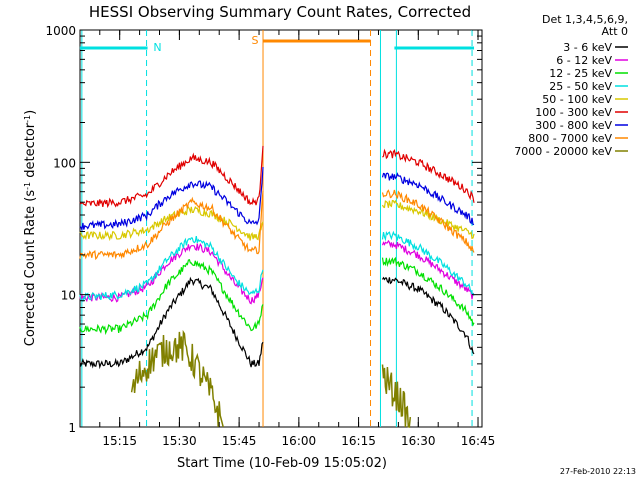 This screenshot has width=640, height=480. I want to click on legend-entry-label: 50 - 100 keV, so click(577, 99).